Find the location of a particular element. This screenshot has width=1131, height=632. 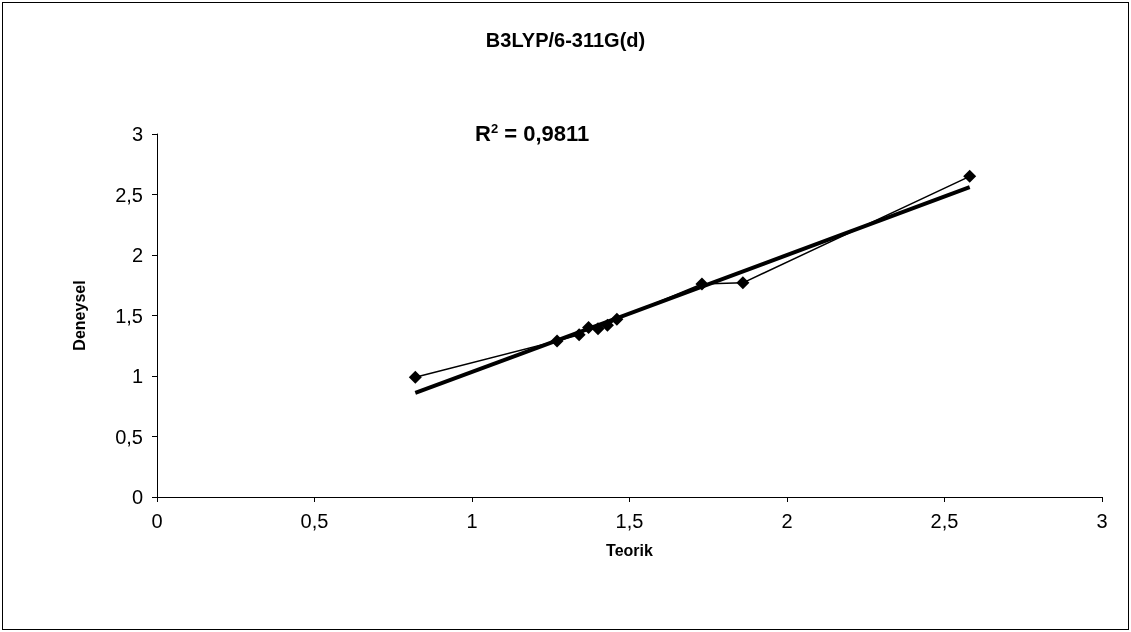

annotation: R$^{2}$ = 0,9811 is located at coordinates (532, 134).